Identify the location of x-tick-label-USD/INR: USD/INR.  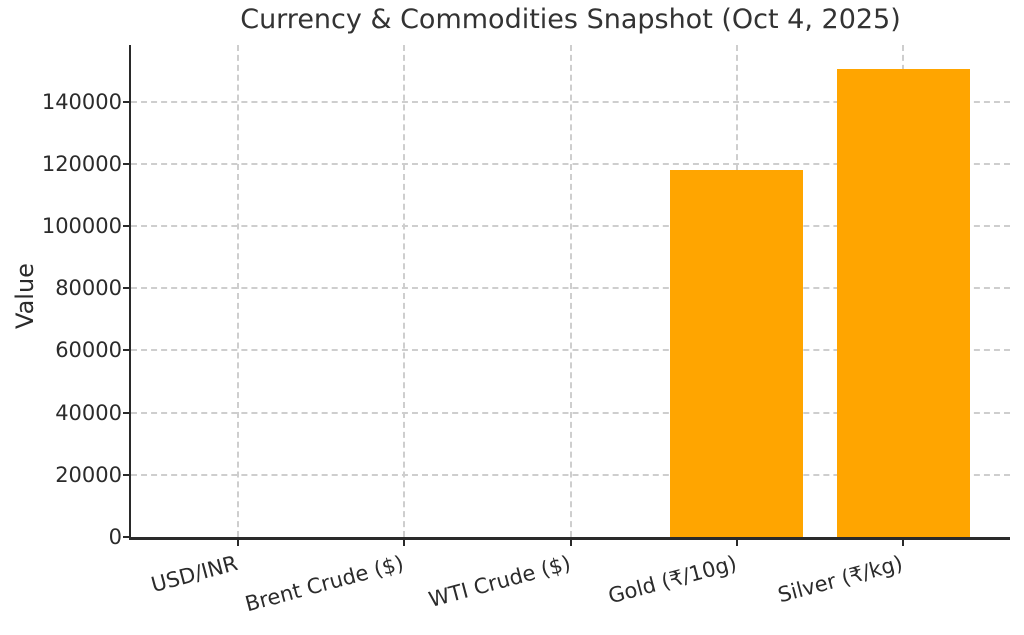
(194, 574).